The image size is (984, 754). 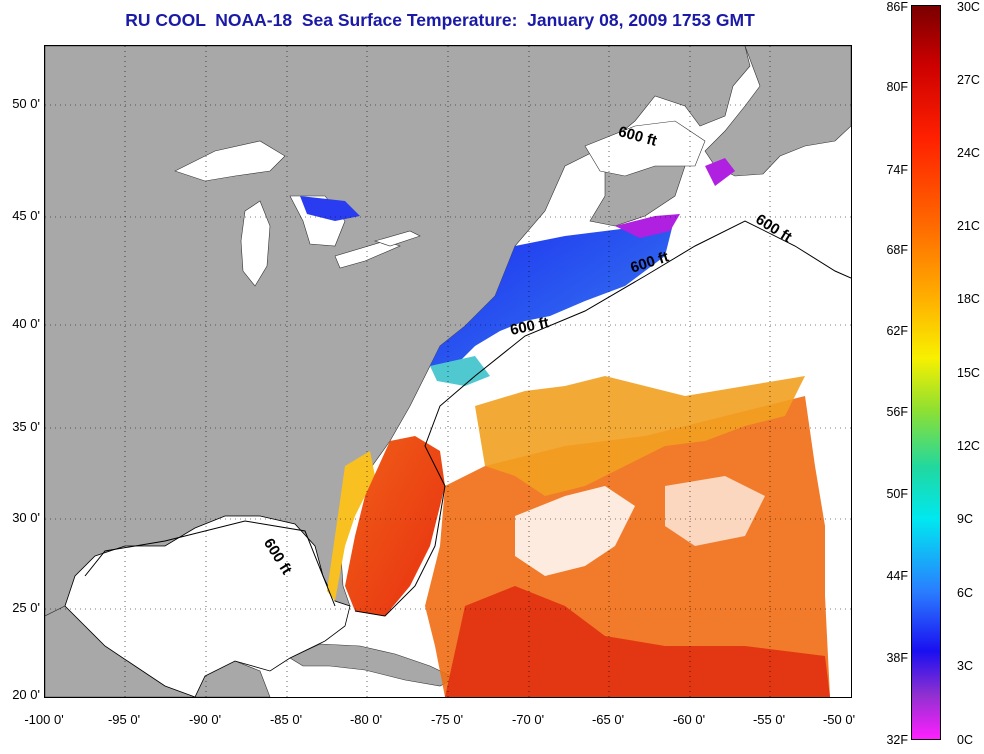 I want to click on lat-label: 45 0', so click(x=26, y=215).